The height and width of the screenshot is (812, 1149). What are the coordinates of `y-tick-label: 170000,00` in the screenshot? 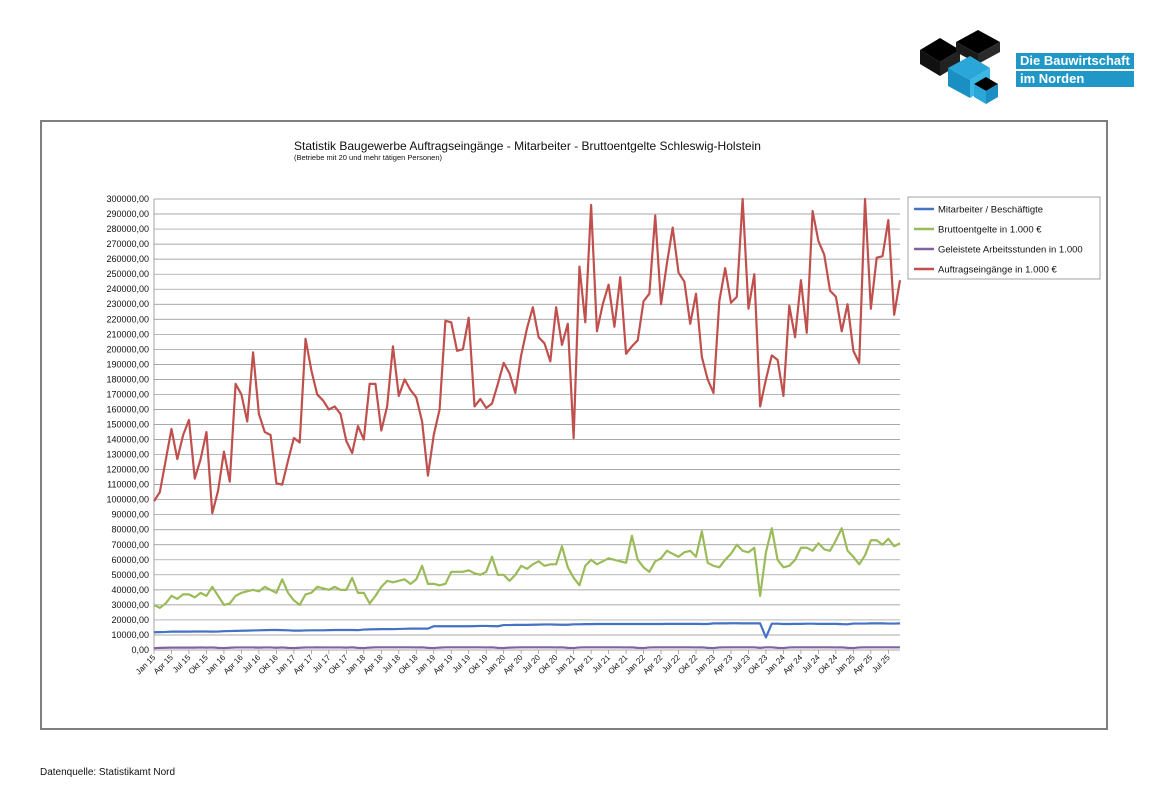 It's located at (127, 394).